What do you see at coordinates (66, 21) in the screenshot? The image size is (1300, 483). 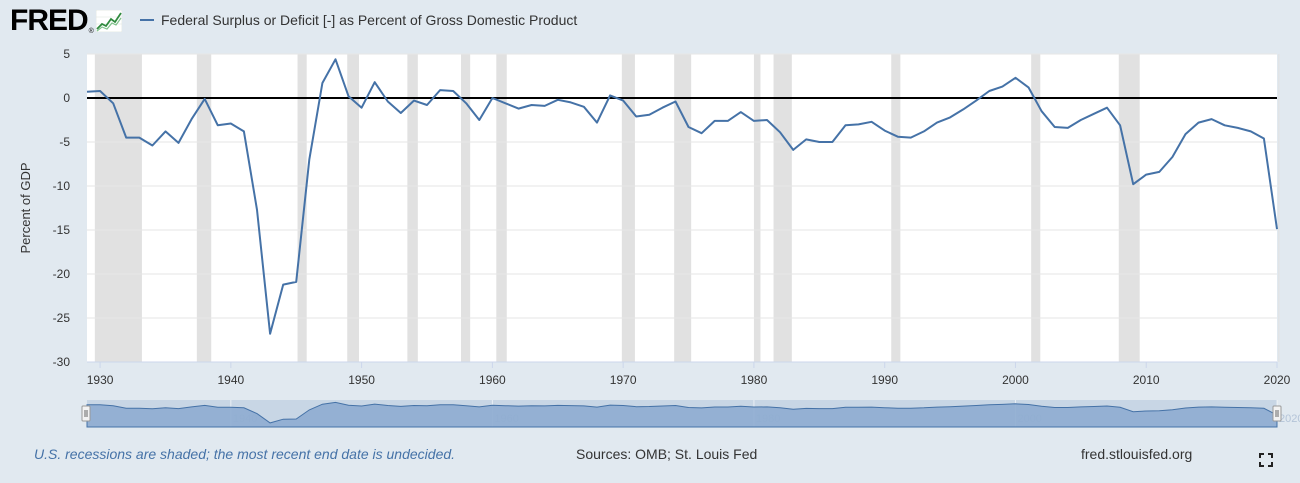 I see `fred-logo: FRED ®` at bounding box center [66, 21].